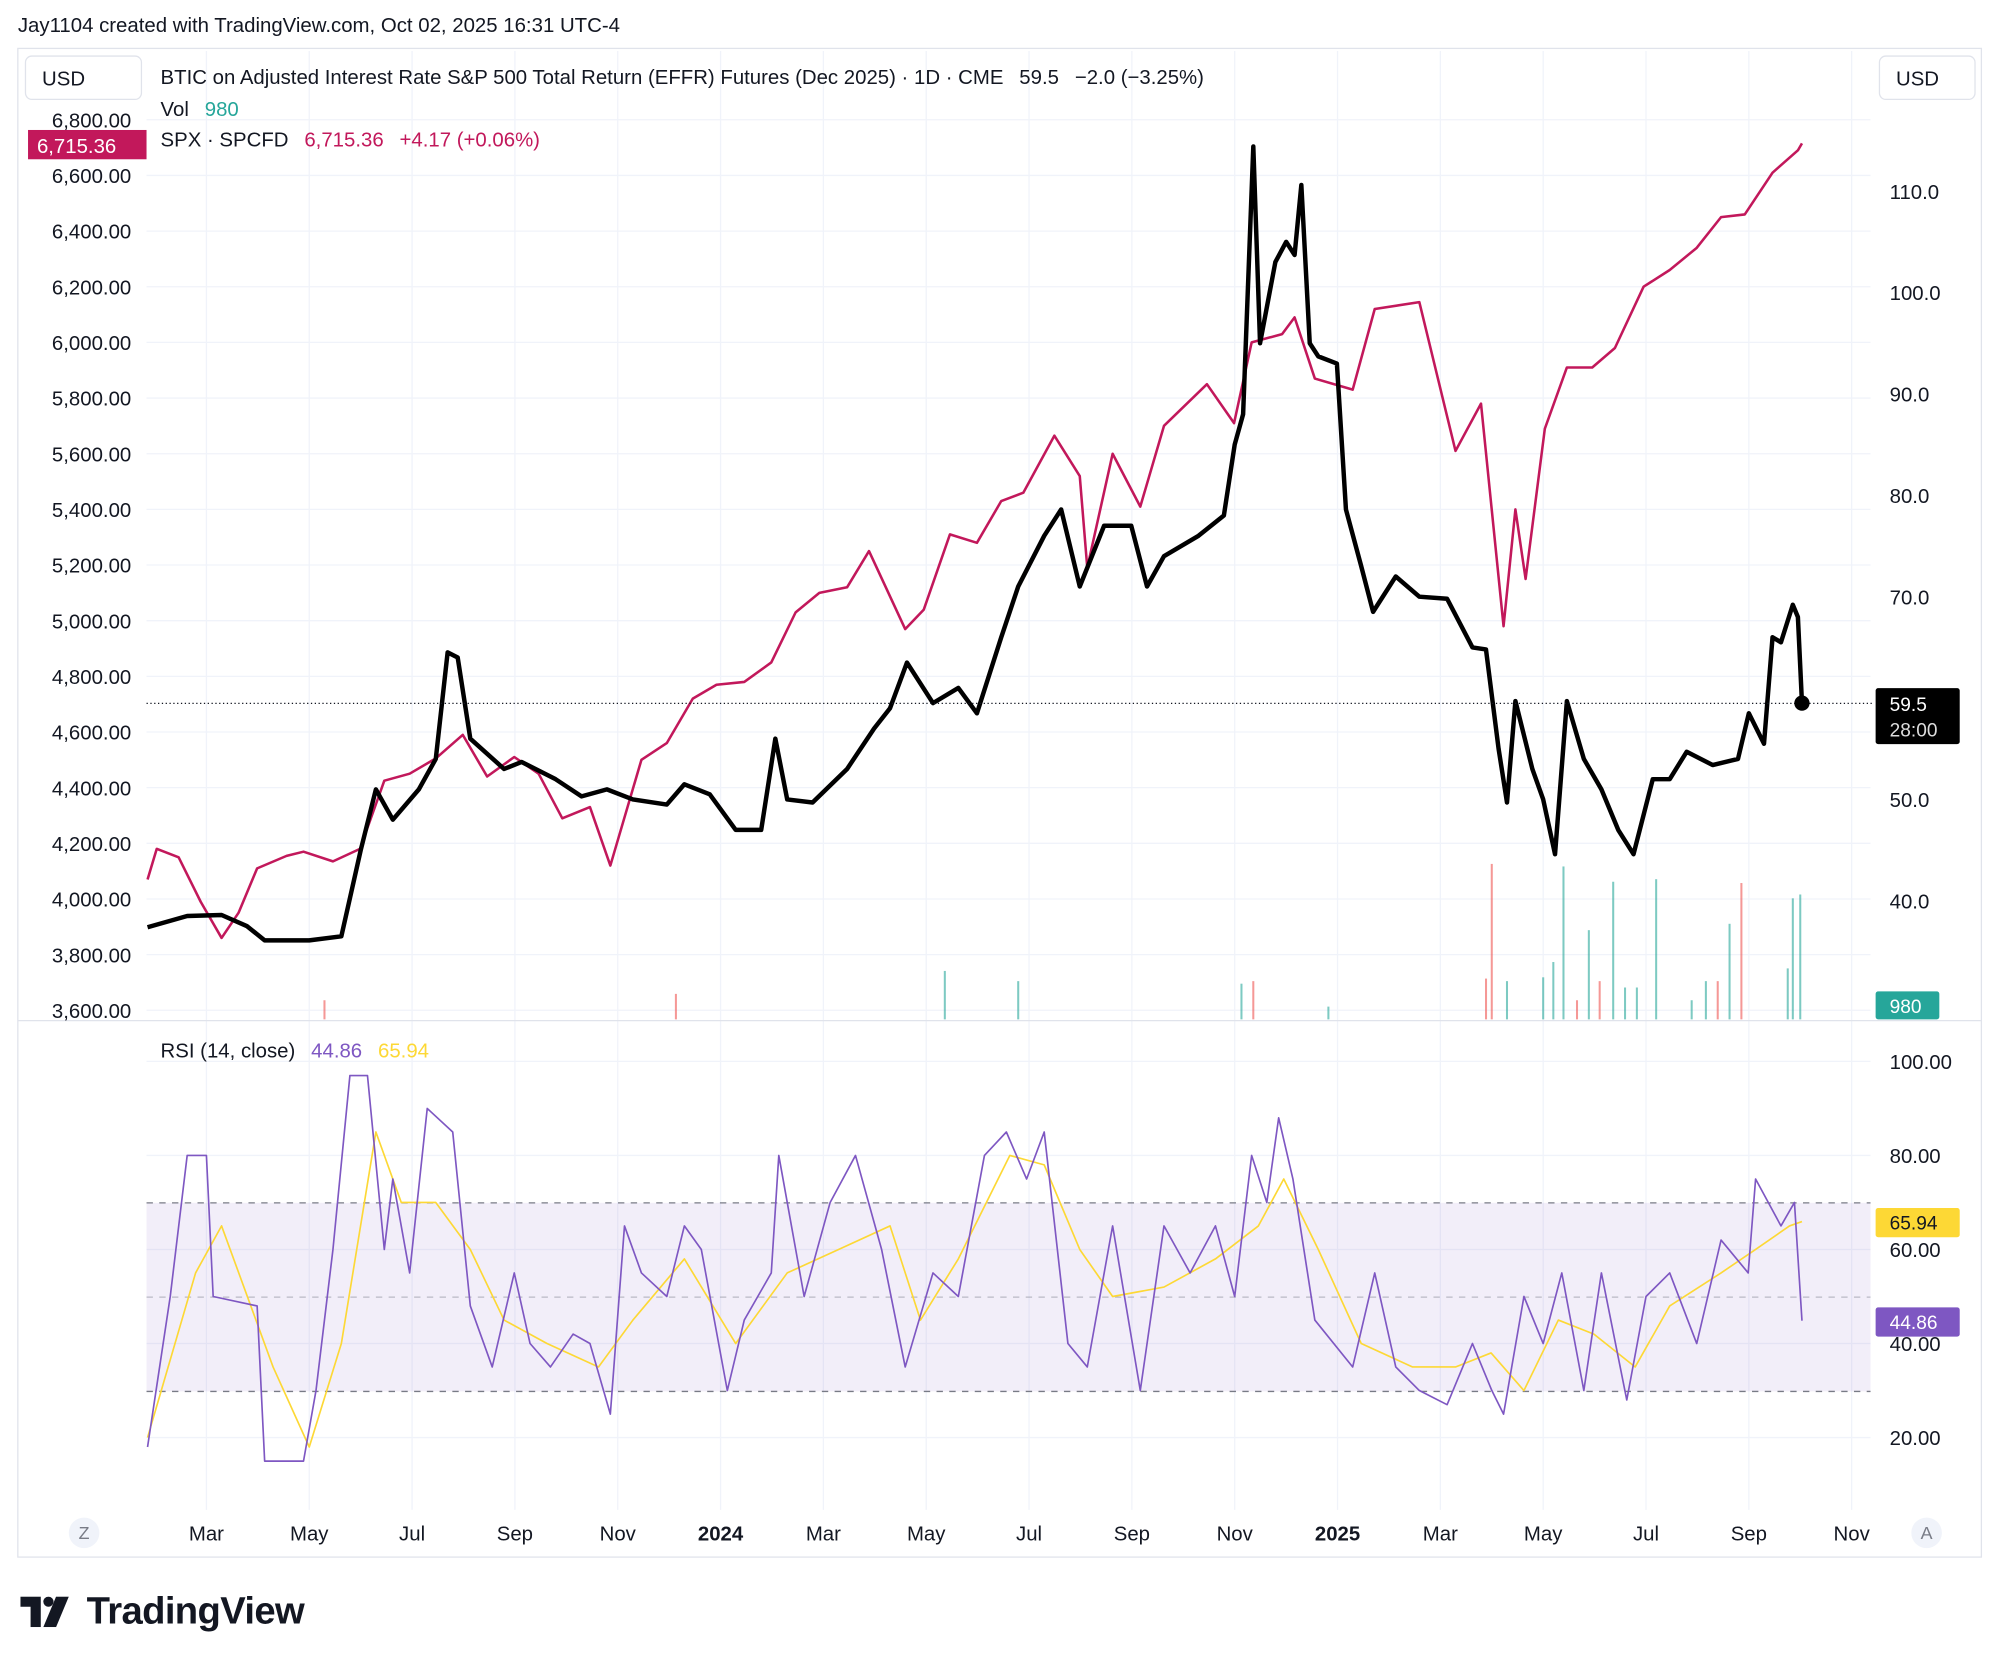 The width and height of the screenshot is (1998, 1665). I want to click on rsi-ma-badge, so click(1917, 1222).